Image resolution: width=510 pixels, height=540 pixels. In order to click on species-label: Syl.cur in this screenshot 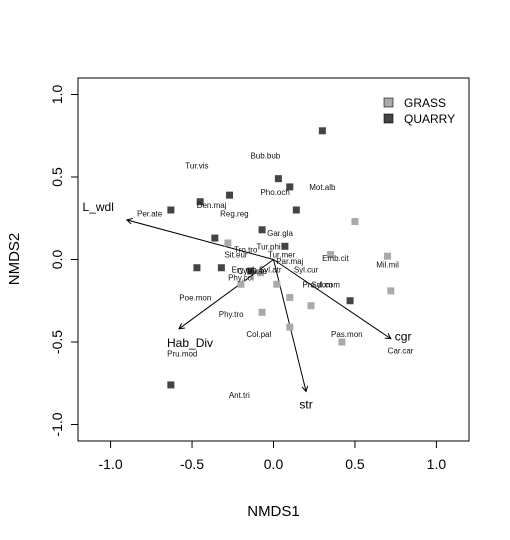, I will do `click(306, 269)`.